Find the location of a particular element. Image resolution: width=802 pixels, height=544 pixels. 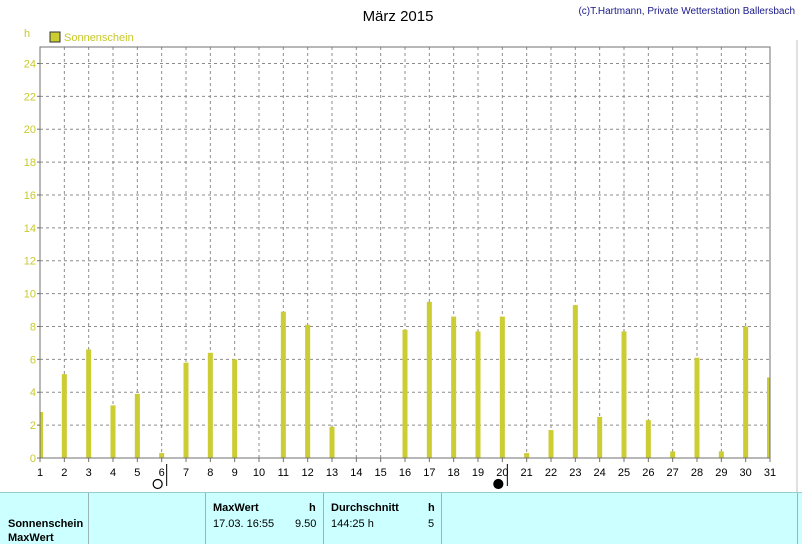

x-tick-label: 10 is located at coordinates (259, 473).